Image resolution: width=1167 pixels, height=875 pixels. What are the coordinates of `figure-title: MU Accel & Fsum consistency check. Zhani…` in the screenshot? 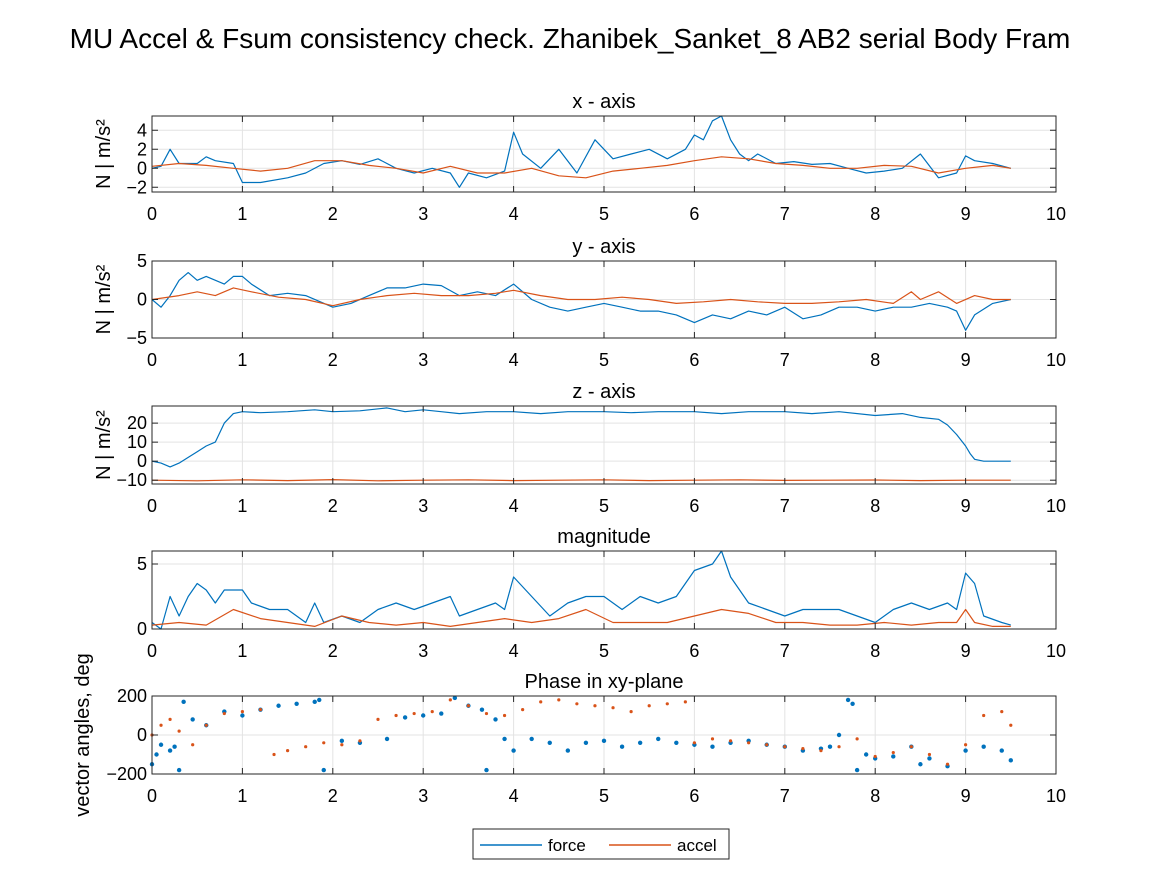 It's located at (570, 38).